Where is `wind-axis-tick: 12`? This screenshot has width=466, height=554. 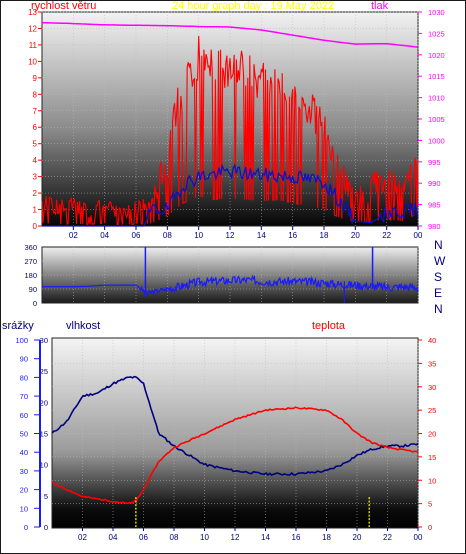 wind-axis-tick: 12 is located at coordinates (32, 28).